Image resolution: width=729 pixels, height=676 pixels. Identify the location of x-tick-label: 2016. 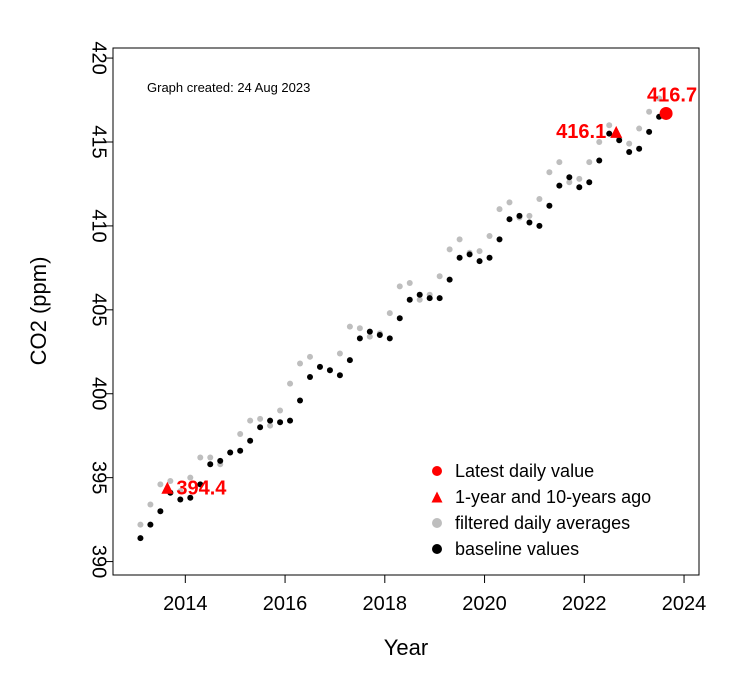
(285, 604).